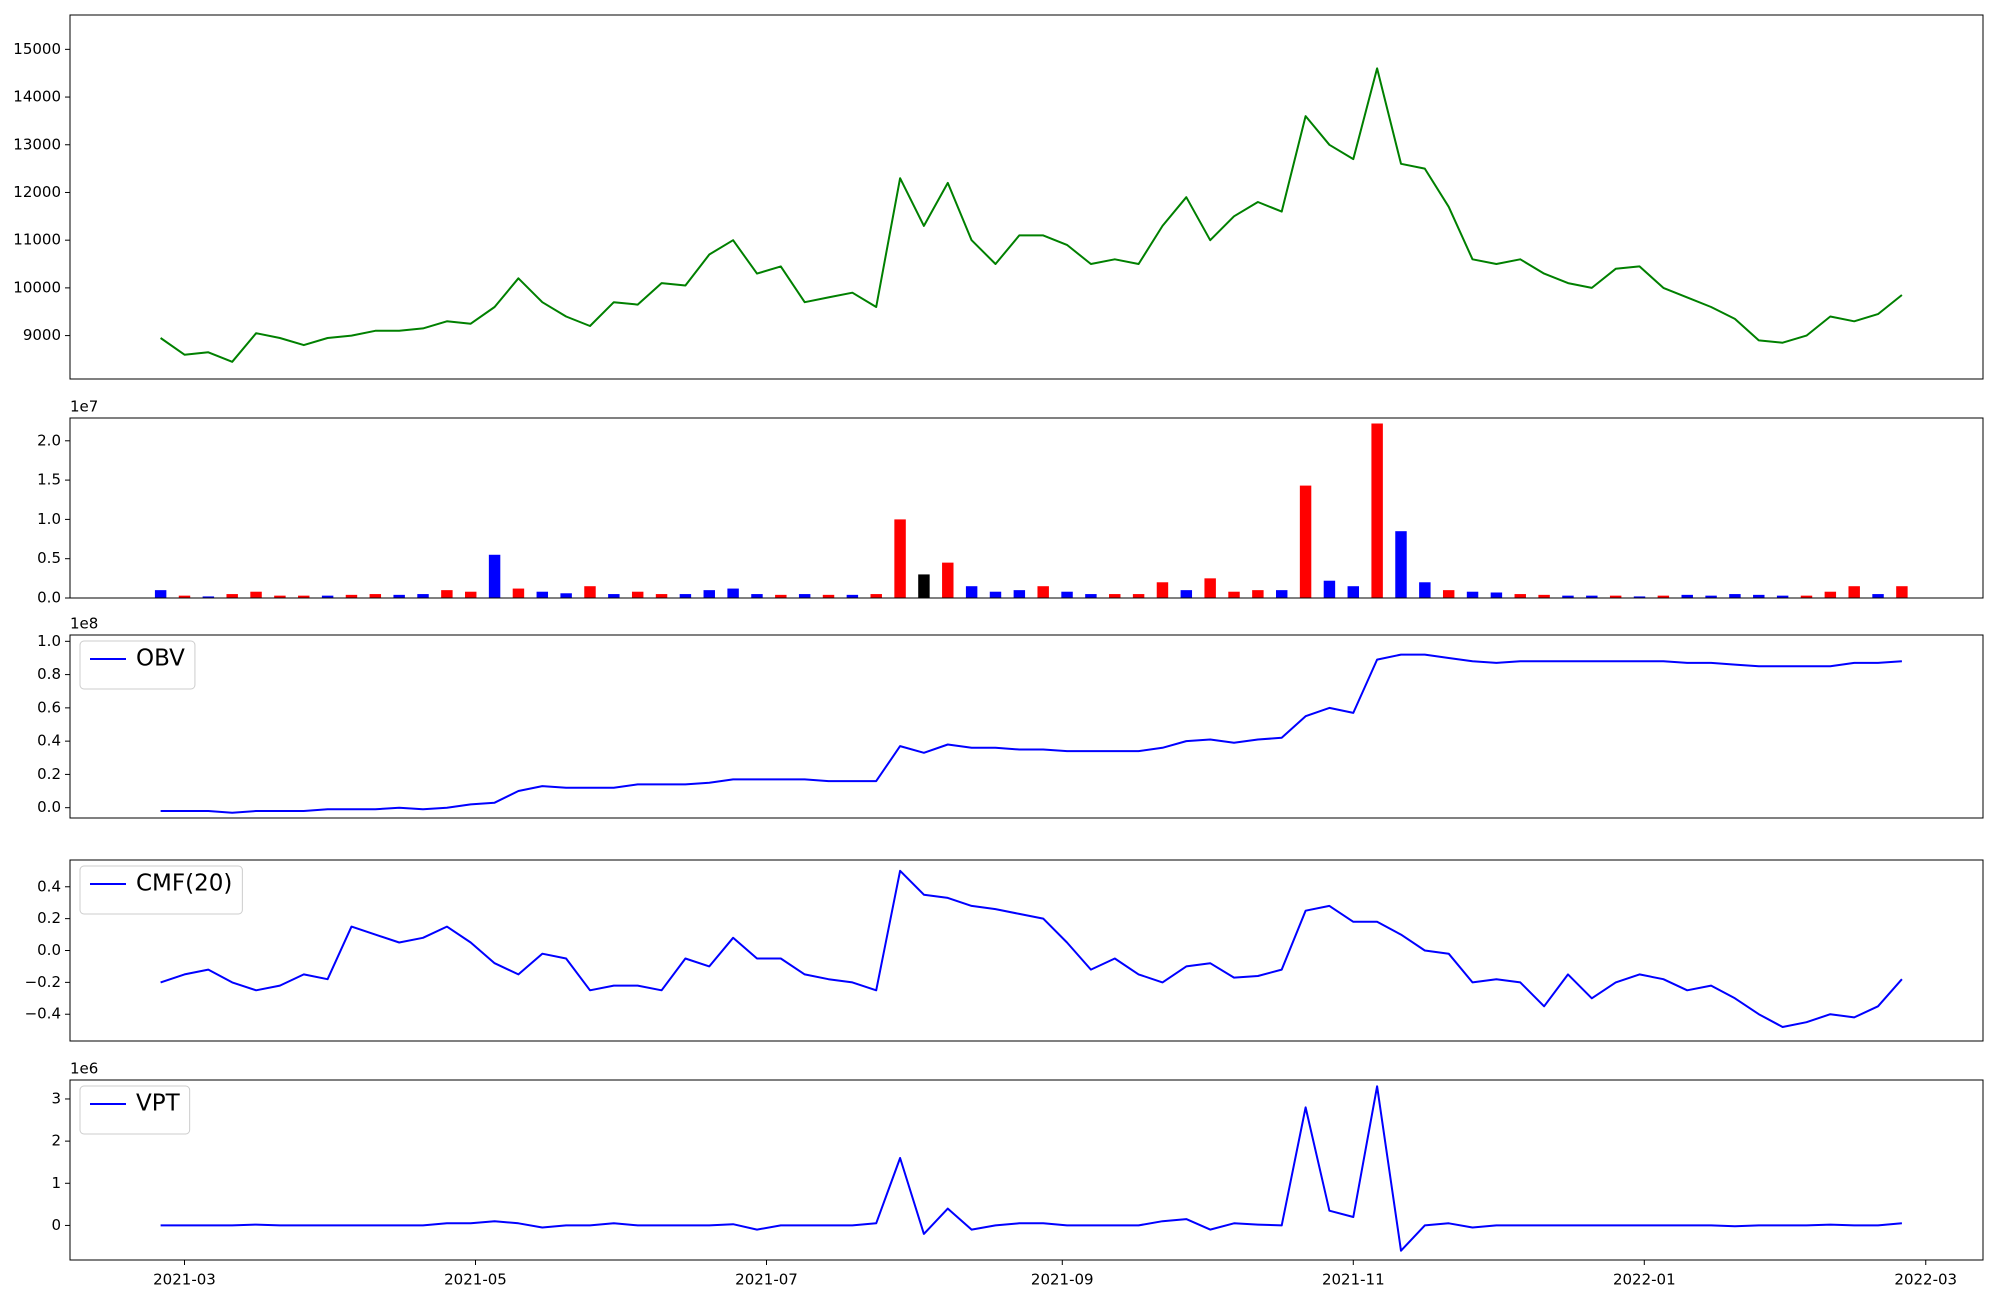 Image resolution: width=2000 pixels, height=1300 pixels. Describe the element at coordinates (49, 707) in the screenshot. I see `y-tick-label: 0.6` at that location.